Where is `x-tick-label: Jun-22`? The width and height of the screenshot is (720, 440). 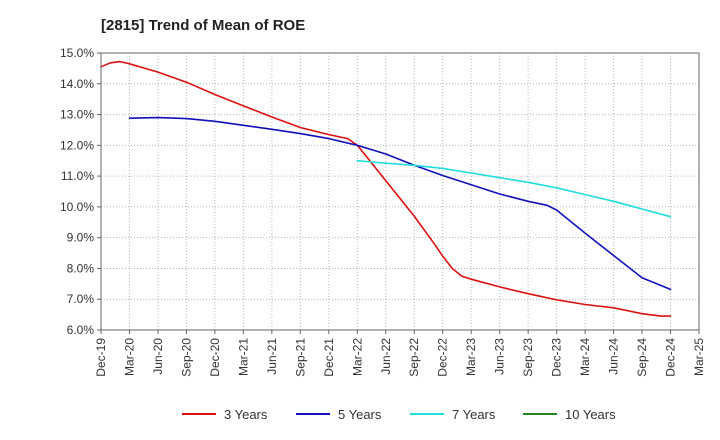 x-tick-label: Jun-22 is located at coordinates (386, 356).